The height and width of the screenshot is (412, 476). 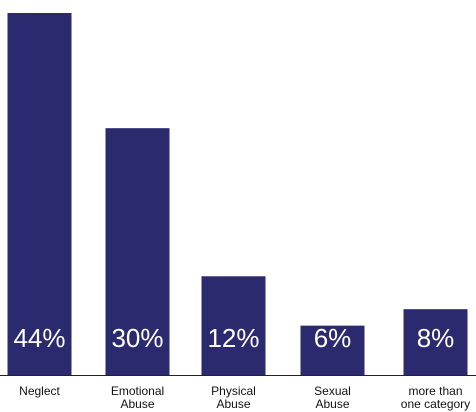 What do you see at coordinates (39, 338) in the screenshot?
I see `bar-value-label-0: 44%` at bounding box center [39, 338].